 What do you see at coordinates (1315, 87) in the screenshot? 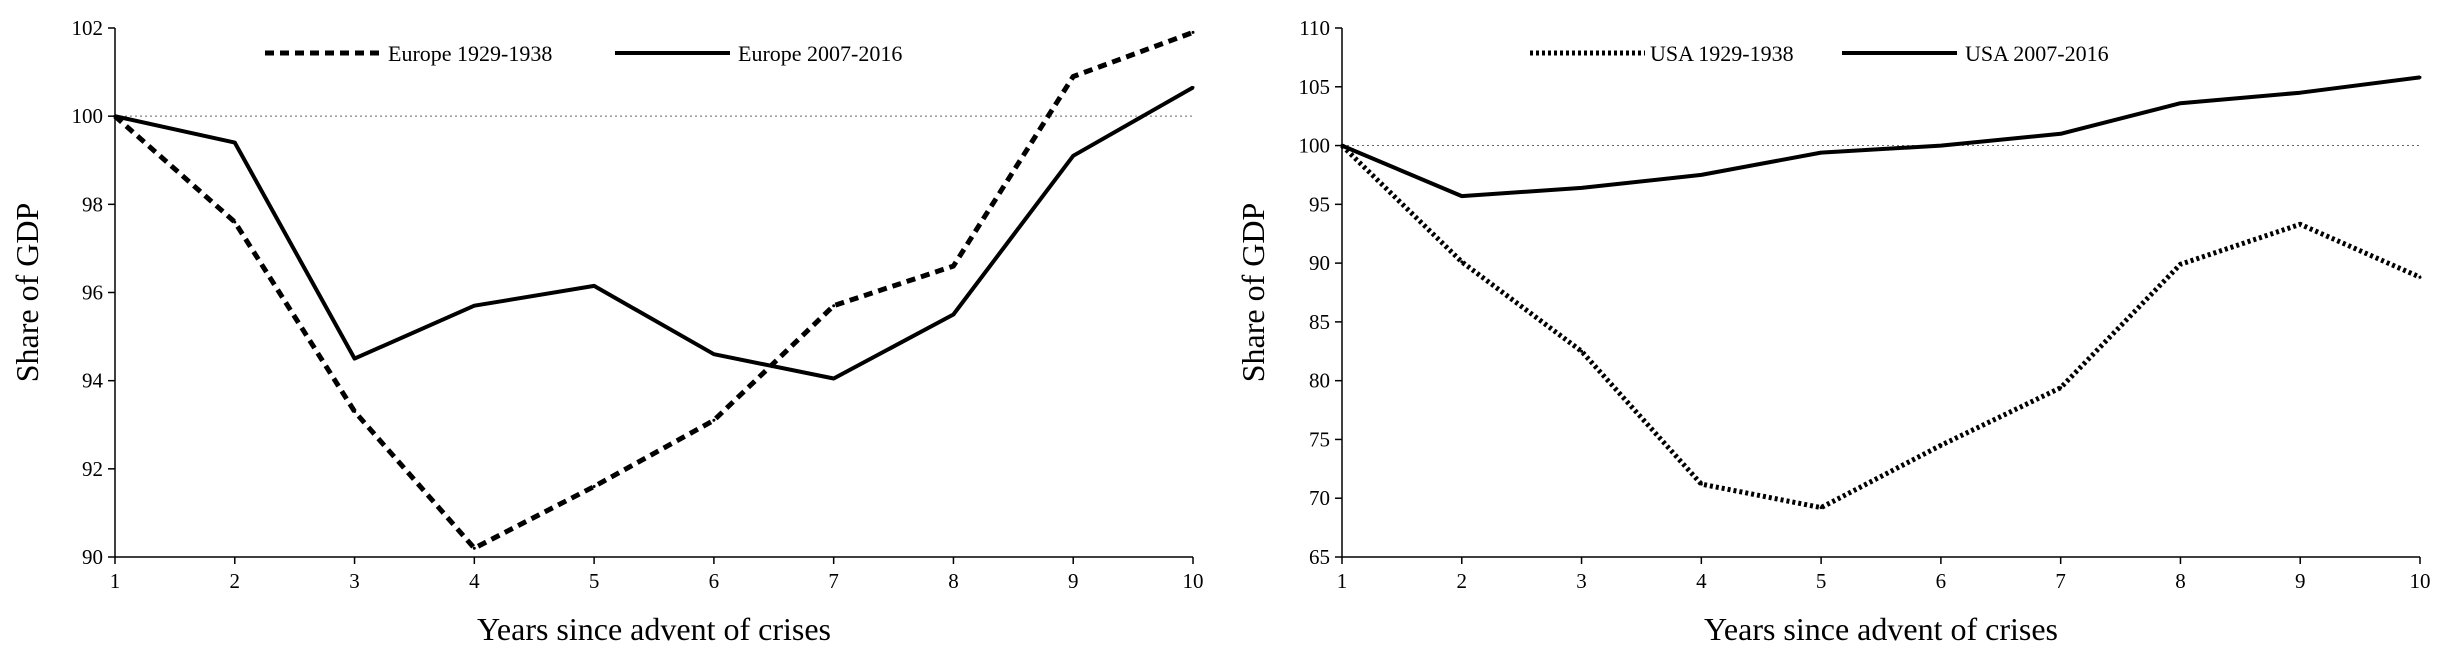
I see `y-tick-label: 105` at bounding box center [1315, 87].